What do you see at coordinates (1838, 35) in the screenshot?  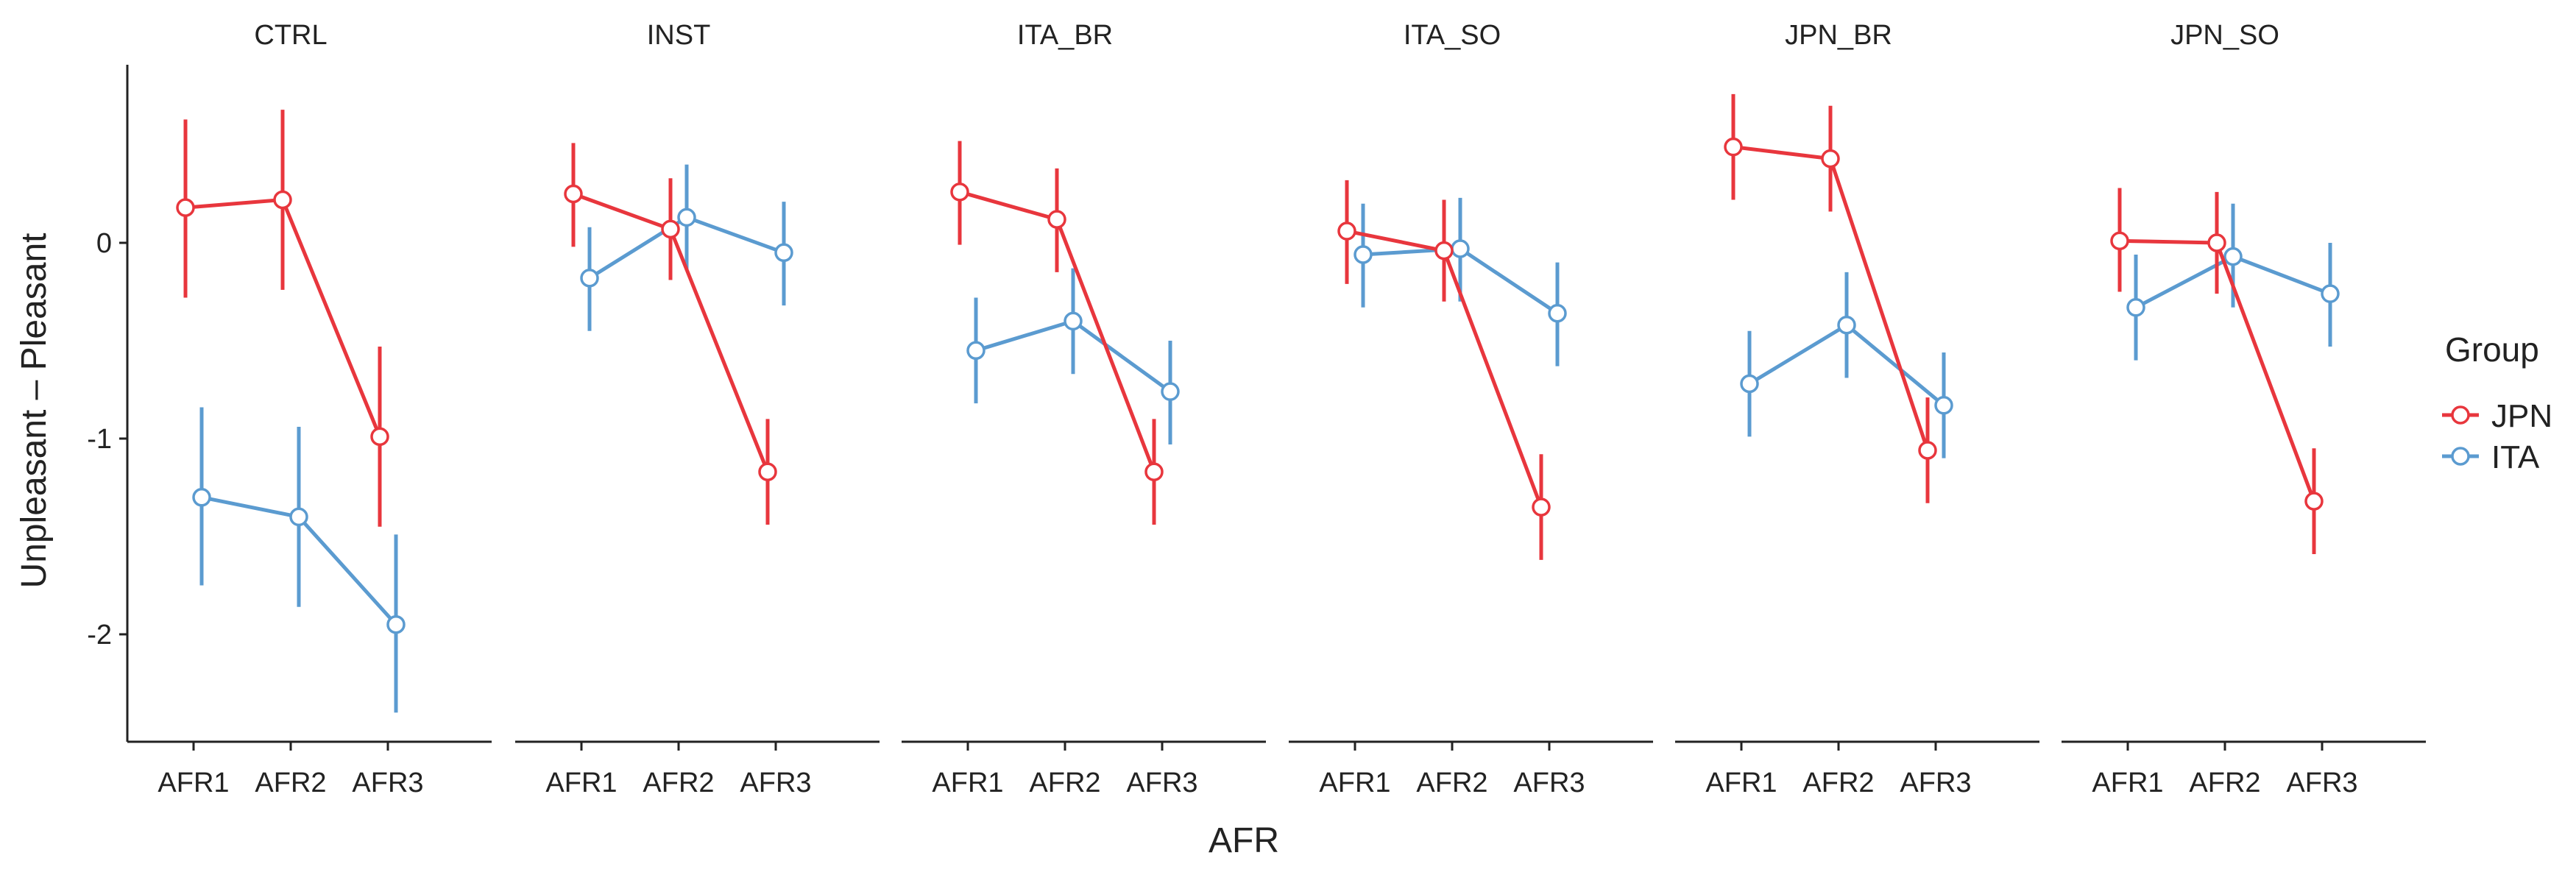 I see `facet-title: JPN_BR` at bounding box center [1838, 35].